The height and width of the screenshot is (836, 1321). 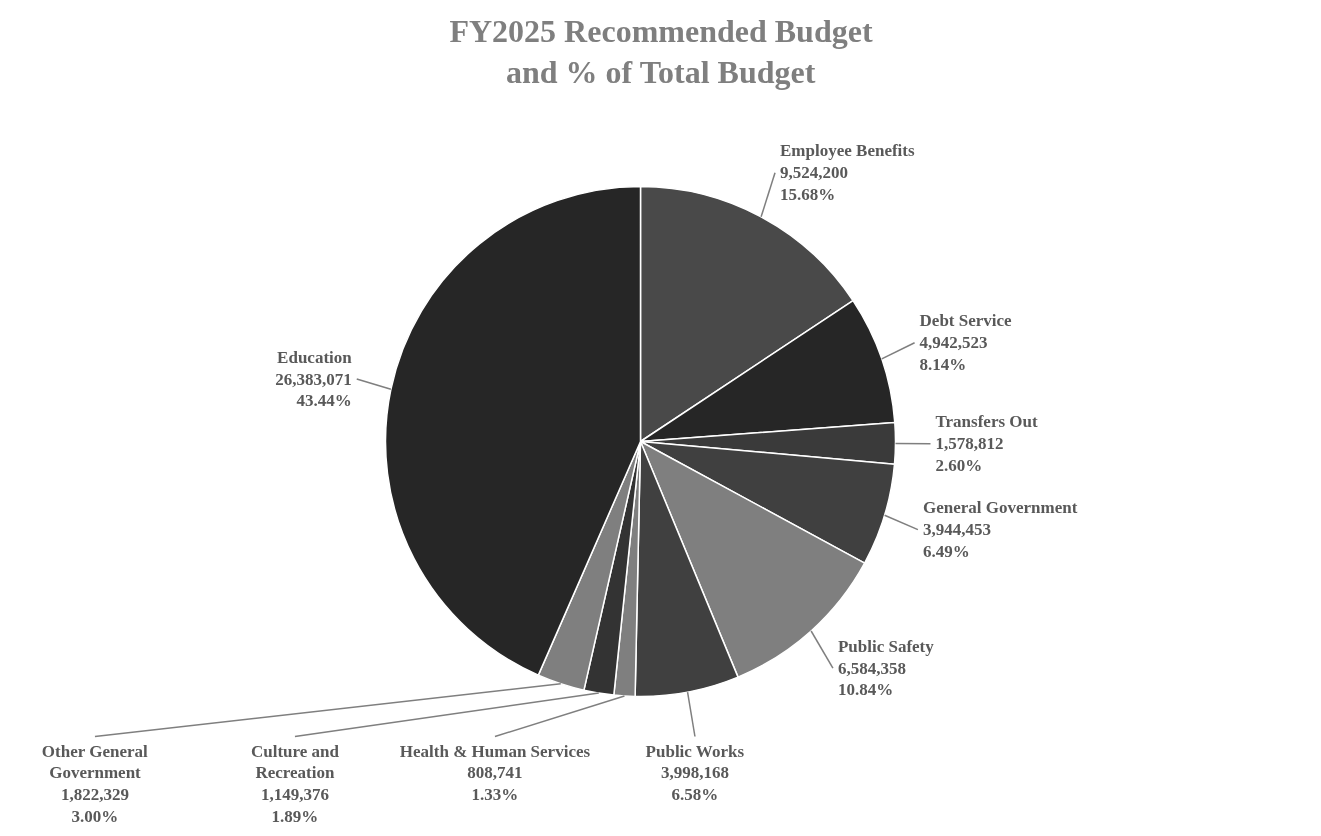 What do you see at coordinates (969, 455) in the screenshot?
I see `data-label: 1,578,812 2.60%` at bounding box center [969, 455].